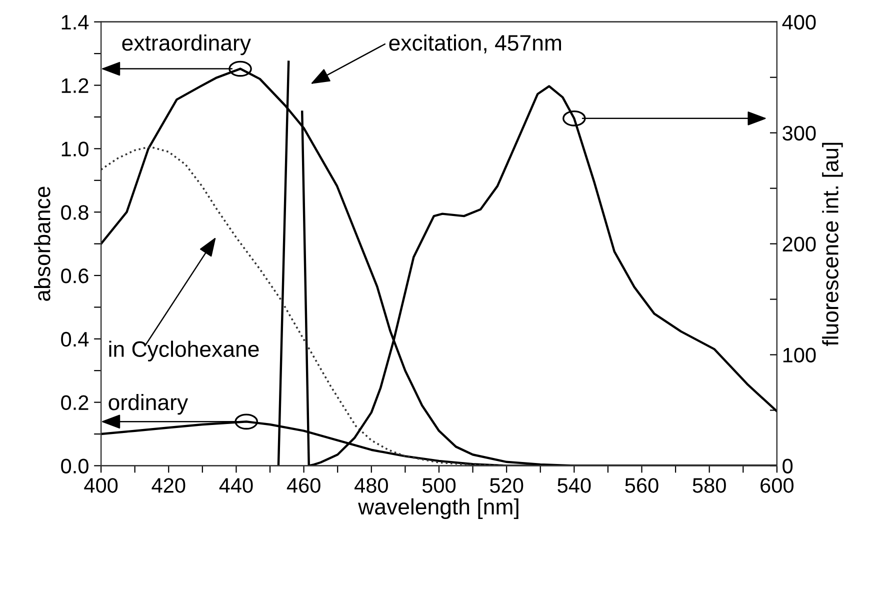  What do you see at coordinates (799, 133) in the screenshot?
I see `y2-tick-label: 300` at bounding box center [799, 133].